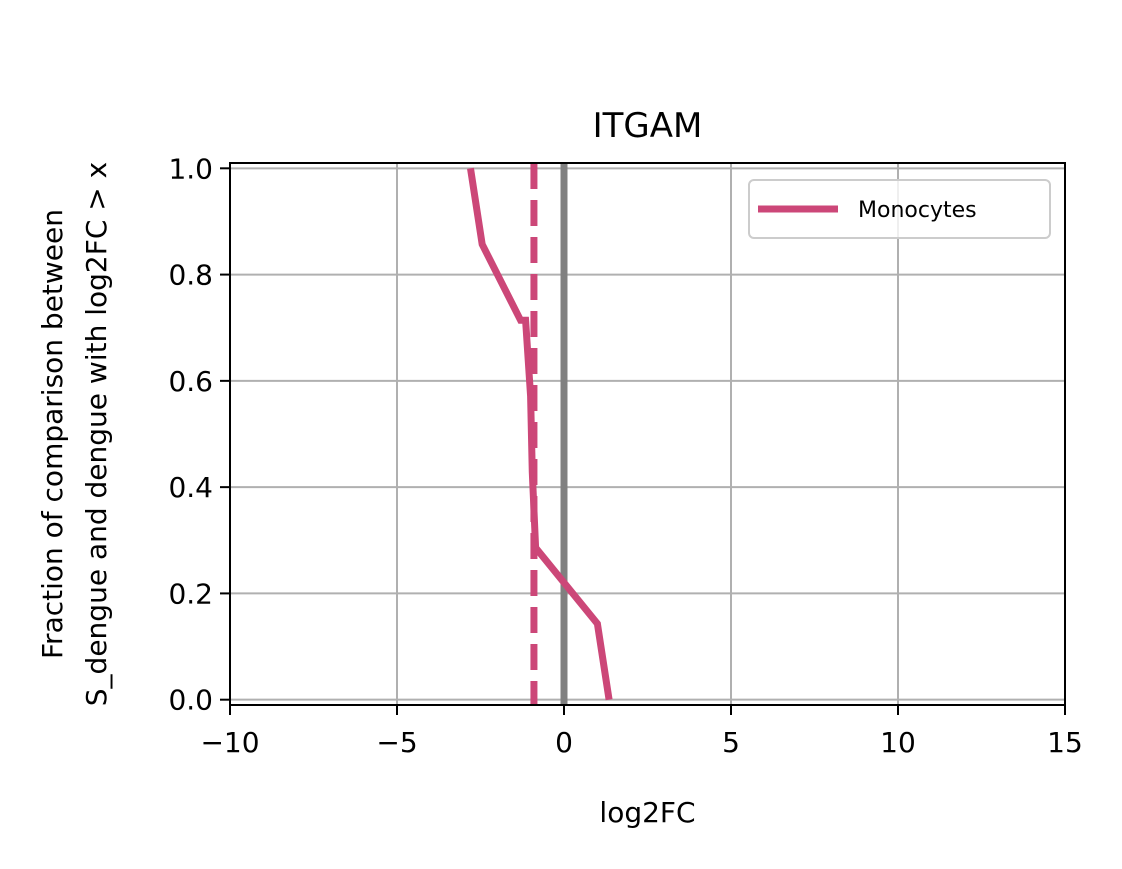 This screenshot has width=1122, height=869. What do you see at coordinates (96, 434) in the screenshot?
I see `y-axis-label-line-2: S_dengue and dengue with log2FC > x` at bounding box center [96, 434].